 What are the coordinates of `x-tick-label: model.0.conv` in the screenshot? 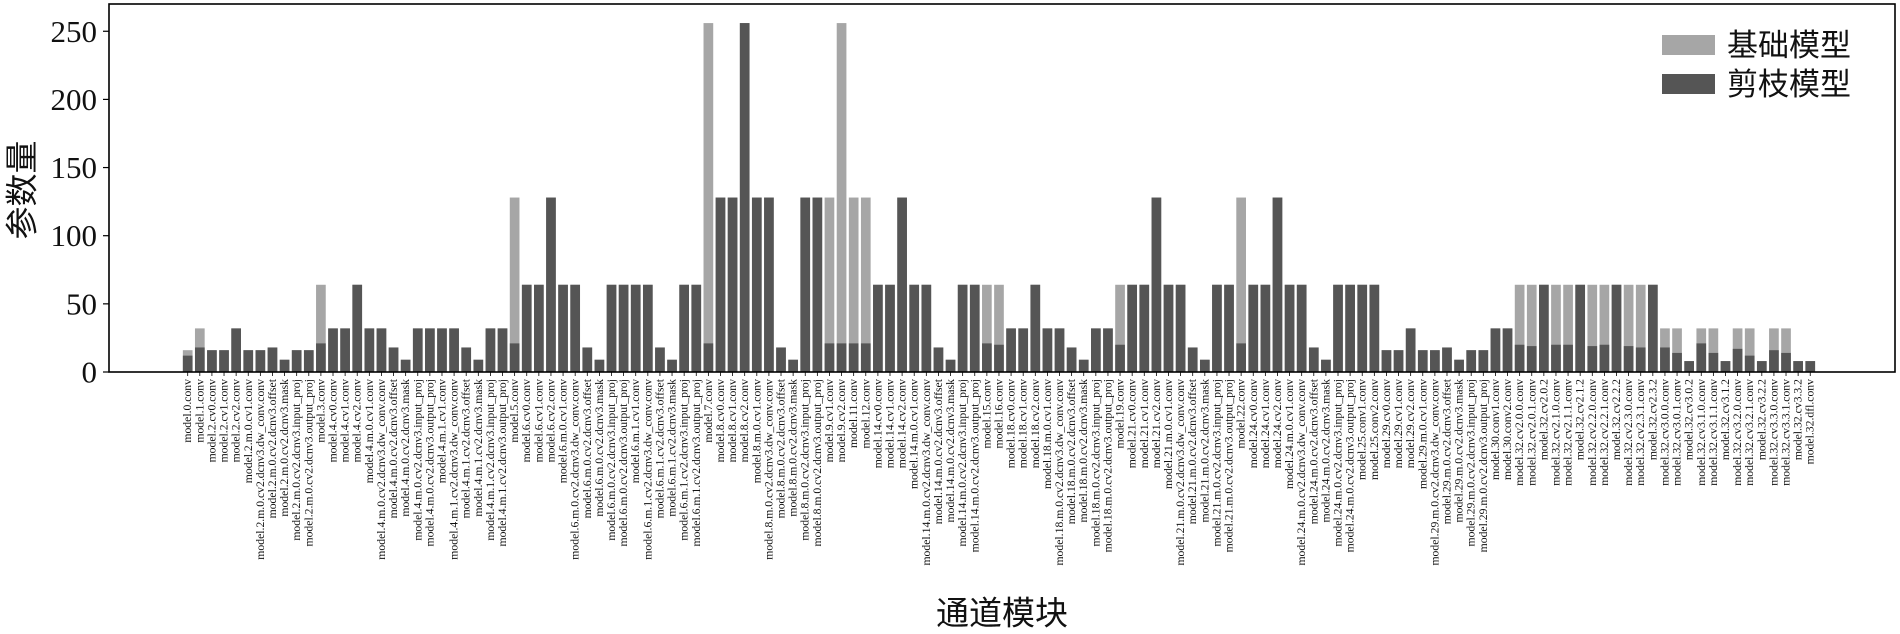 It's located at (187, 411).